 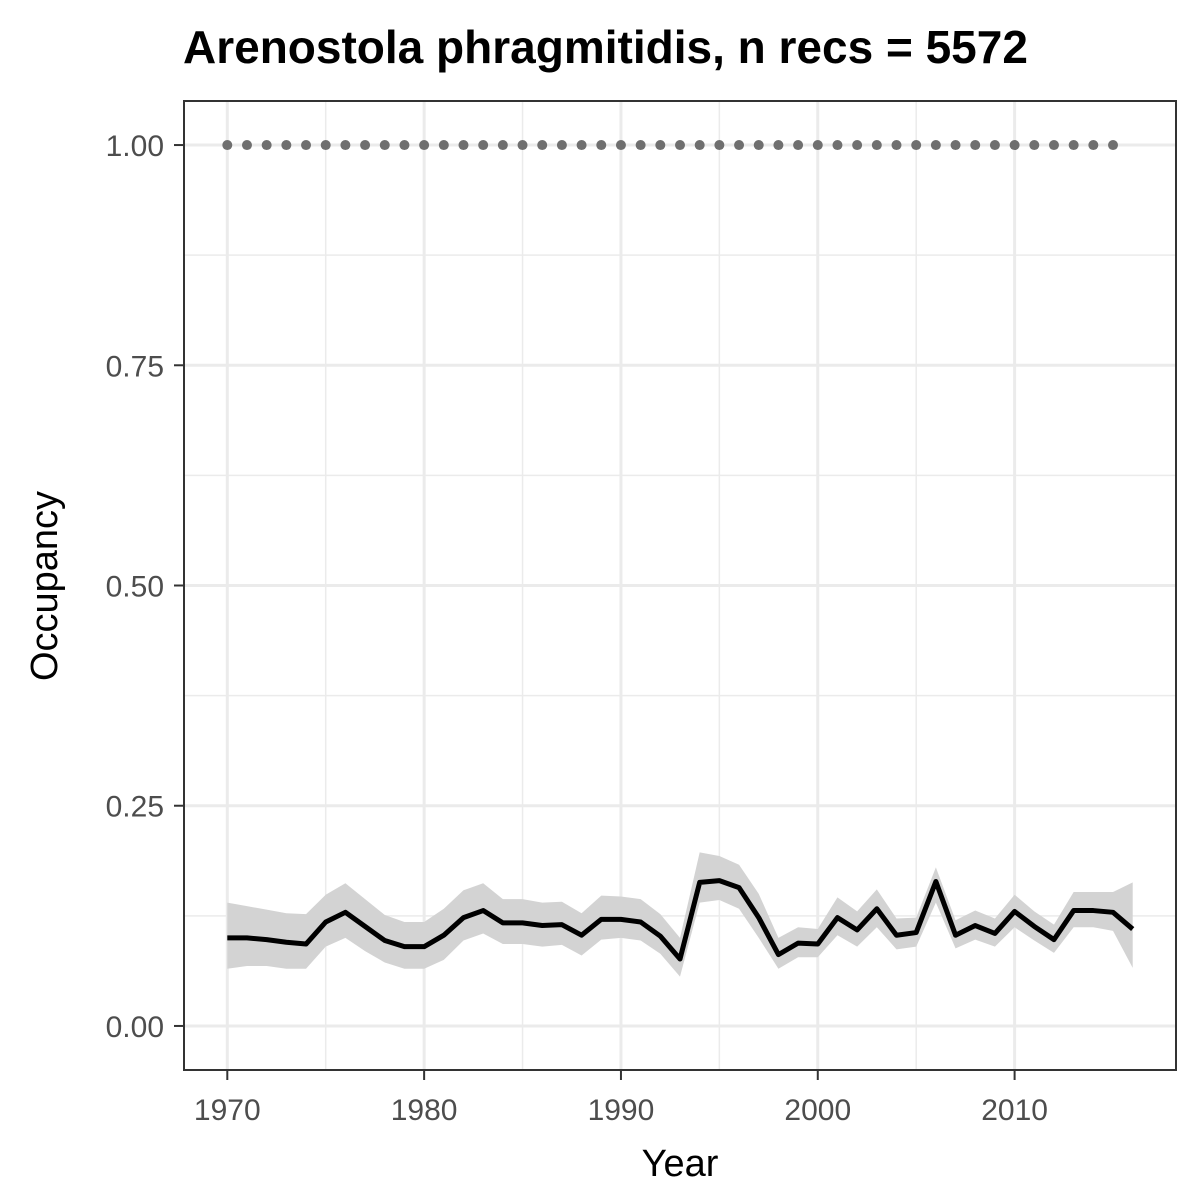 I want to click on y-tick-label: 0.75, so click(x=135, y=366).